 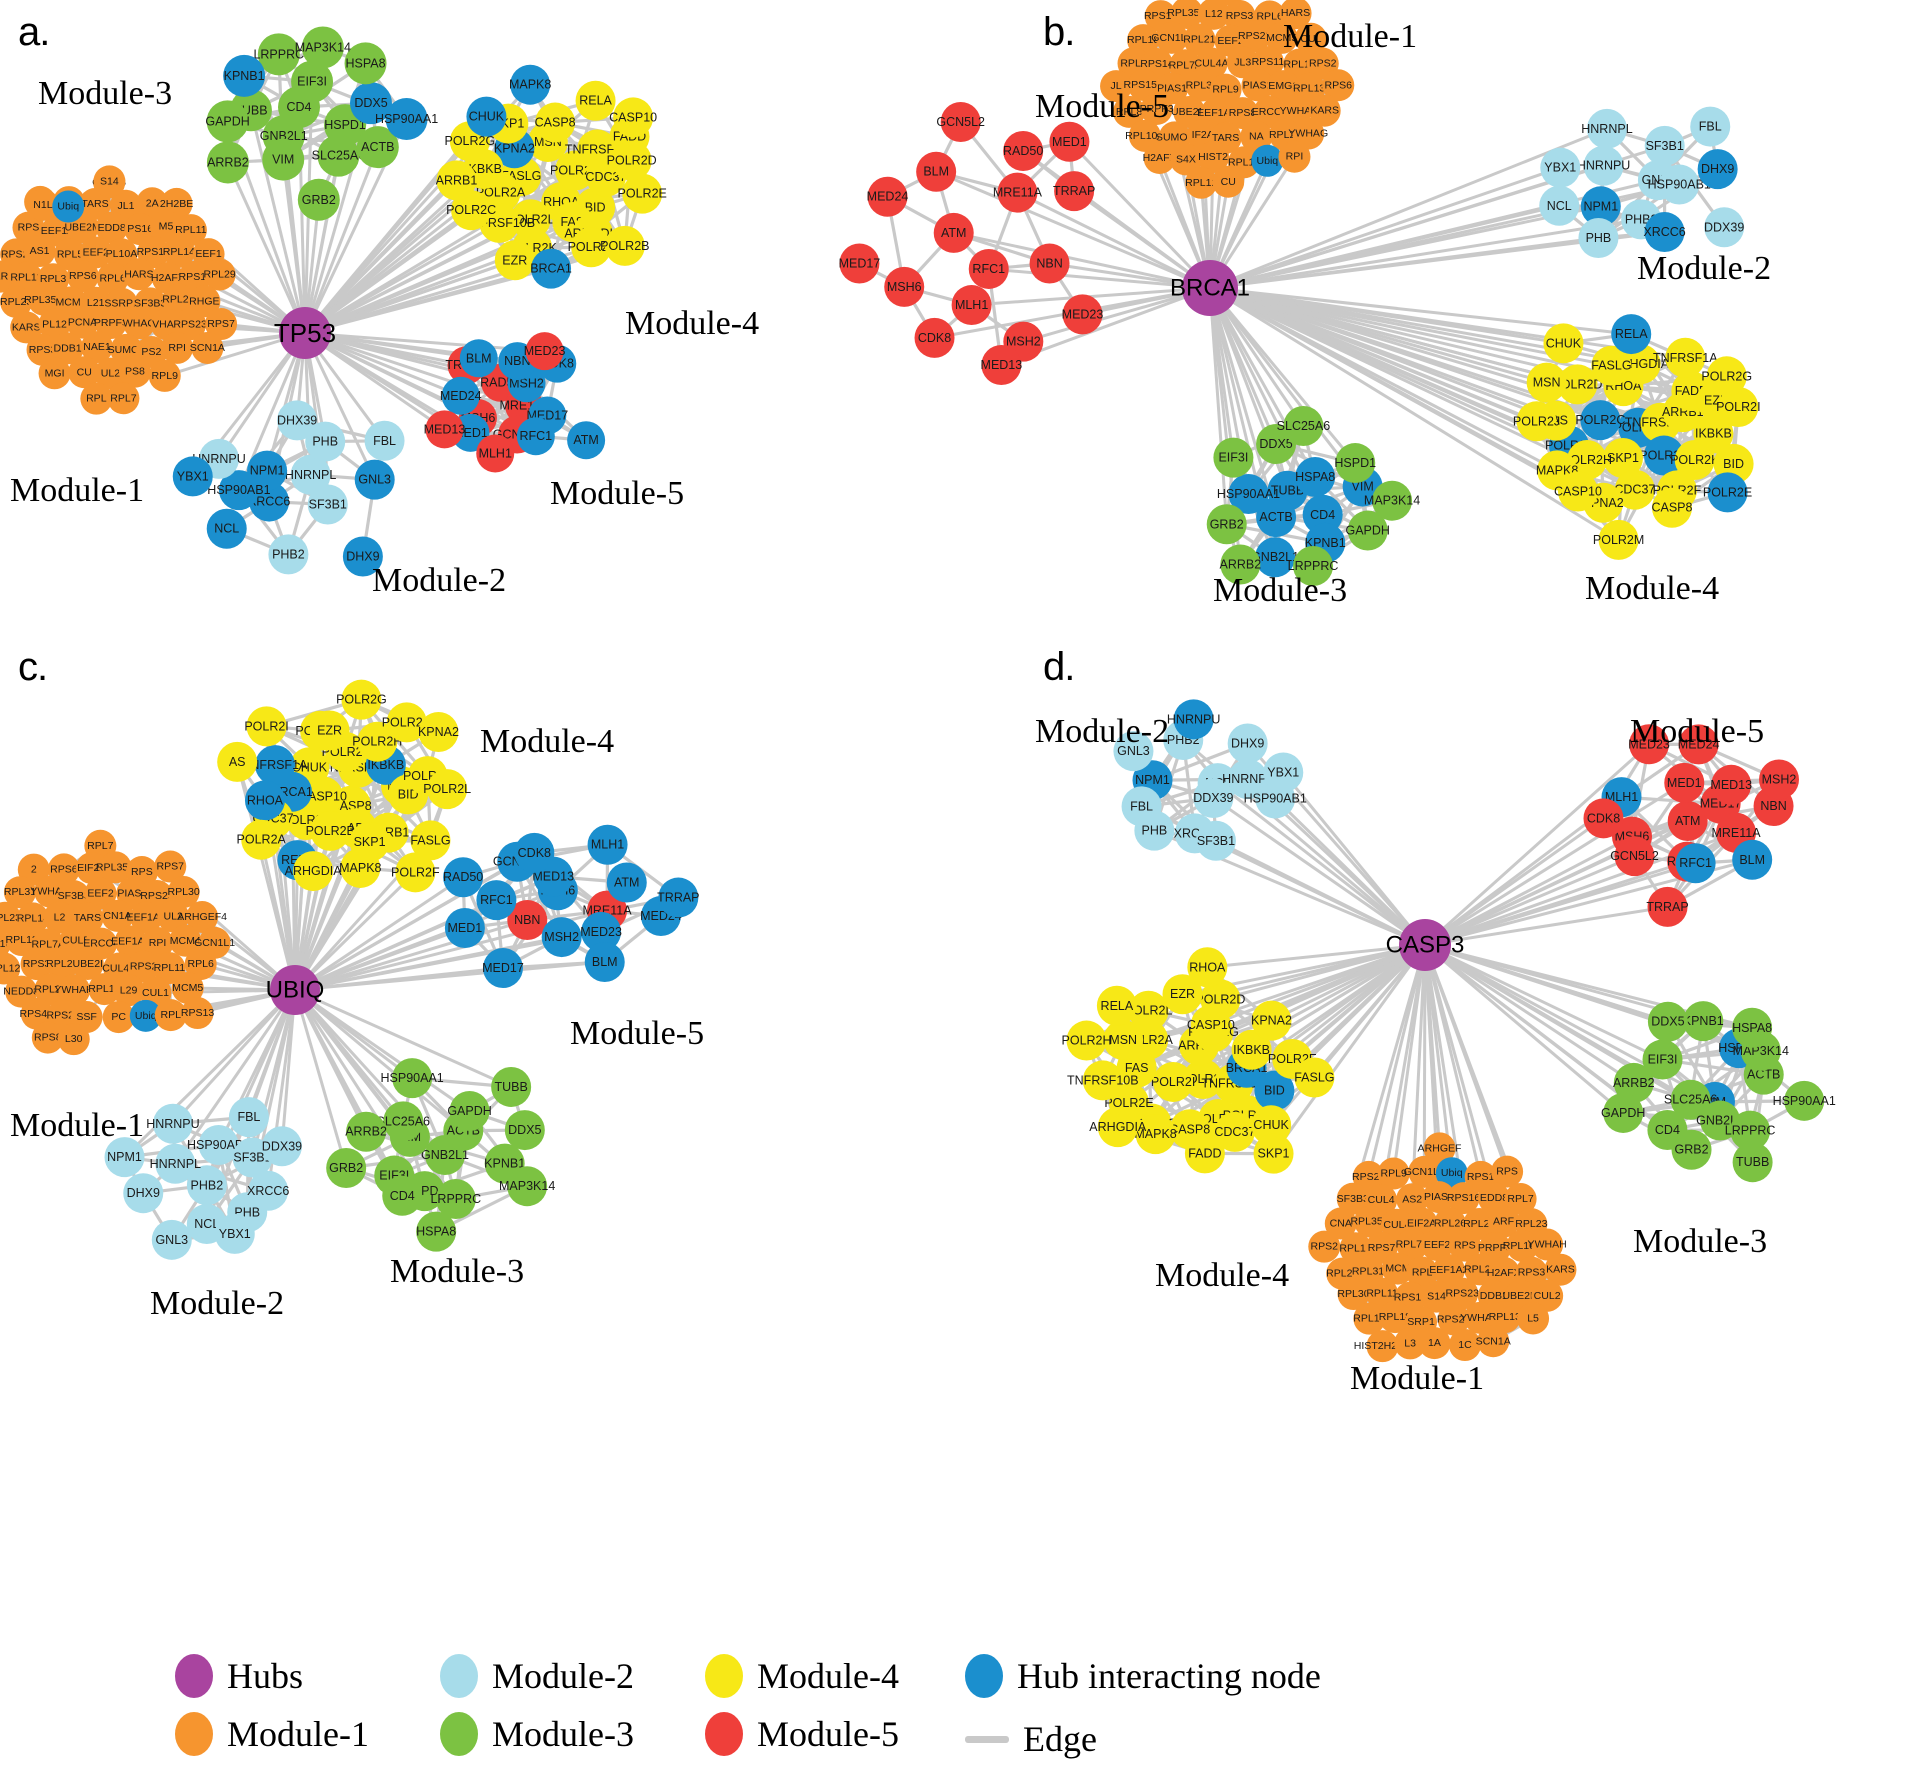 I want to click on network-node: FASLG, so click(x=1314, y=1077).